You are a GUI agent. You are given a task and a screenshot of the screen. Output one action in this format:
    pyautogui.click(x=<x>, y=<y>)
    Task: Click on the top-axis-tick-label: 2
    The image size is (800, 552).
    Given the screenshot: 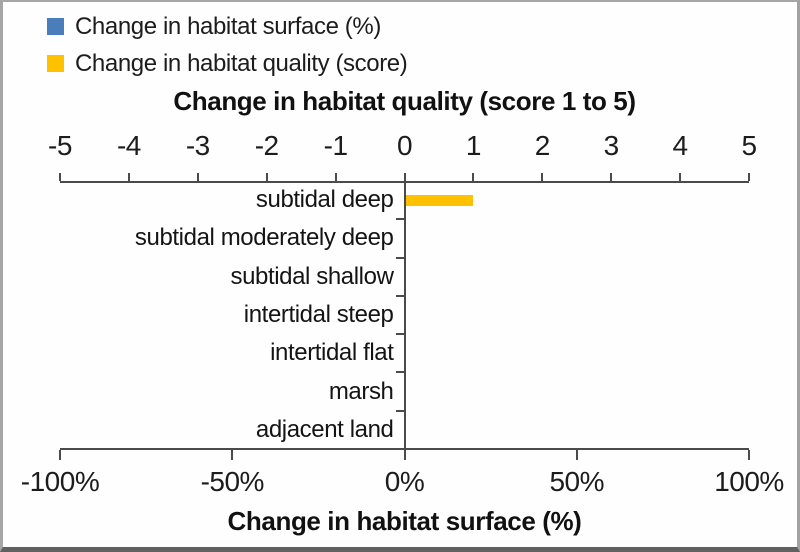 What is the action you would take?
    pyautogui.click(x=542, y=145)
    